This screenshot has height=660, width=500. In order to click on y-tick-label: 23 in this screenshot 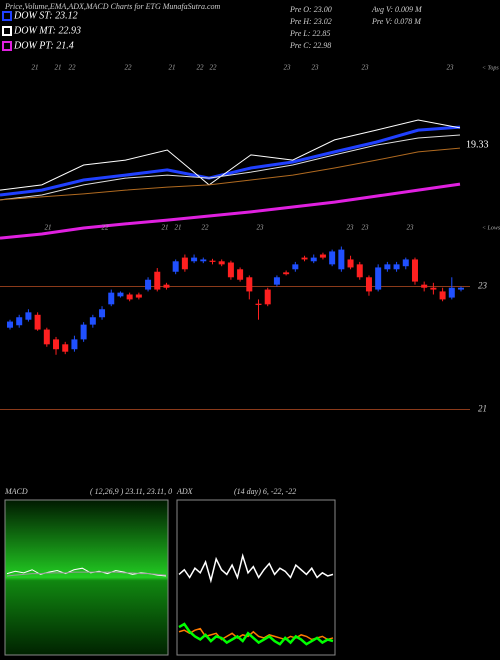, I will do `click(483, 286)`.